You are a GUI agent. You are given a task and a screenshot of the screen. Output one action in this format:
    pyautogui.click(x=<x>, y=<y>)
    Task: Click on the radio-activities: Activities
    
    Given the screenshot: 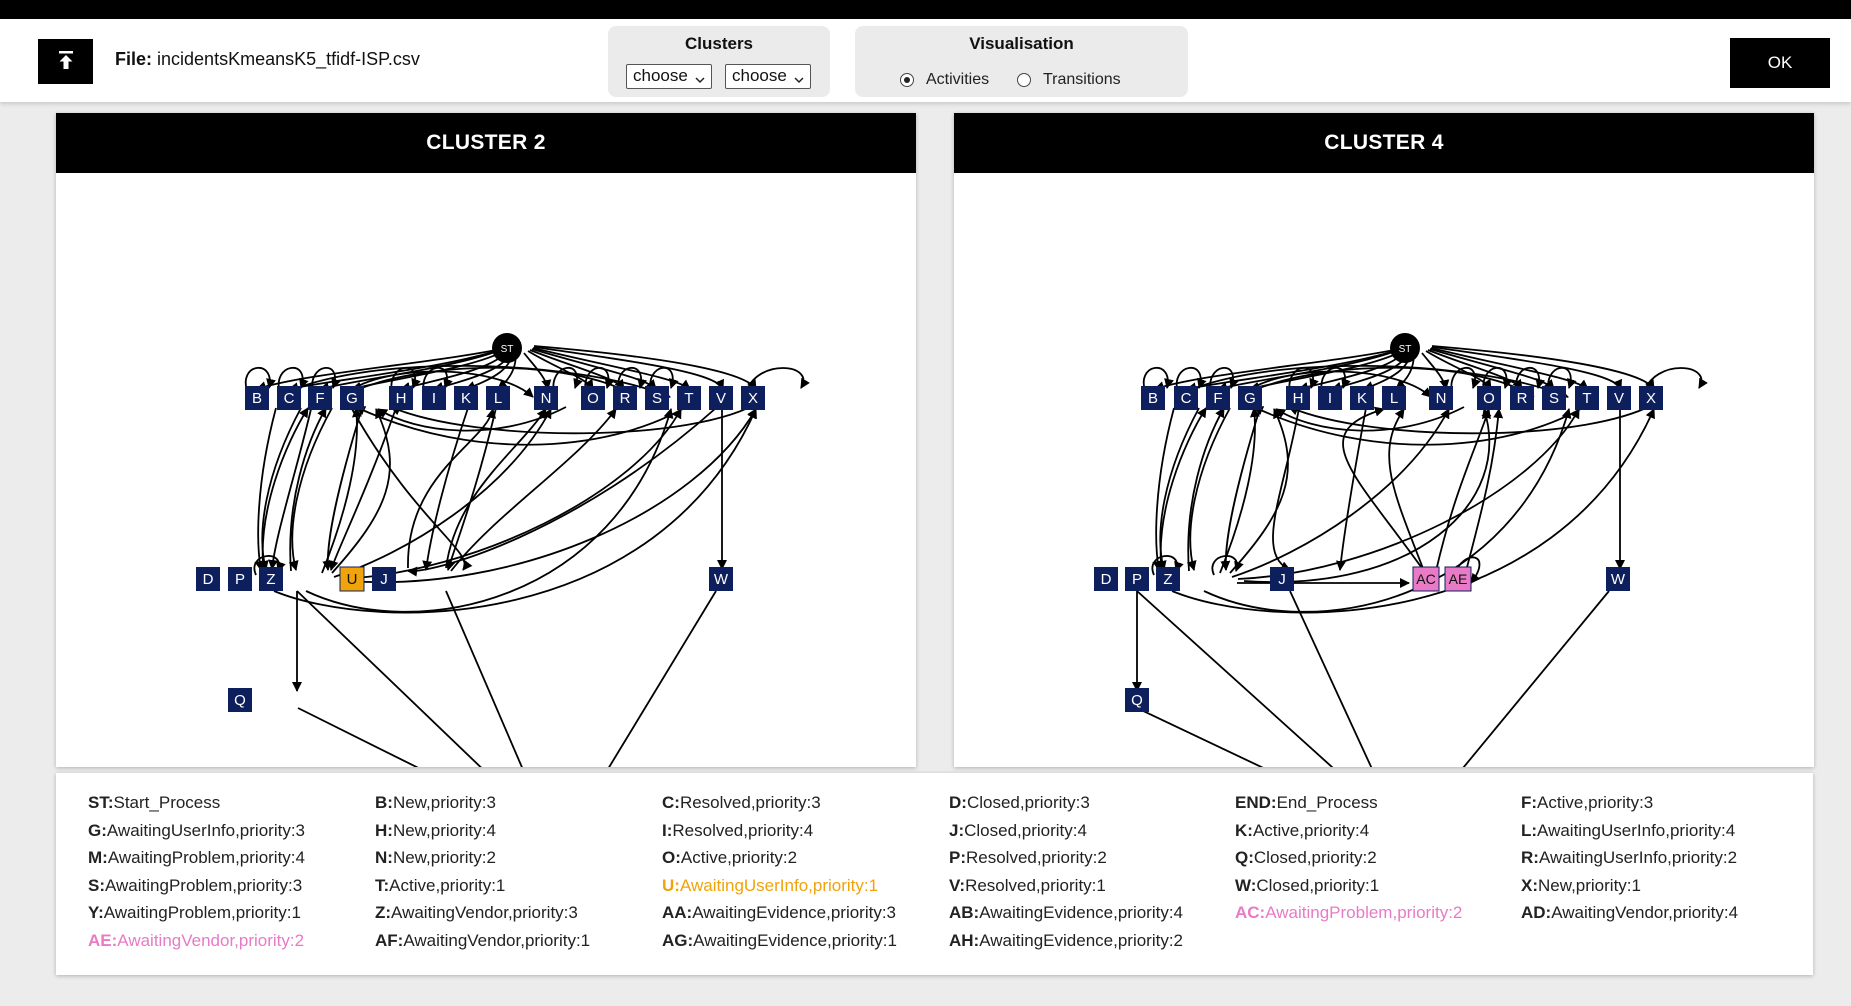 What is the action you would take?
    pyautogui.click(x=944, y=80)
    